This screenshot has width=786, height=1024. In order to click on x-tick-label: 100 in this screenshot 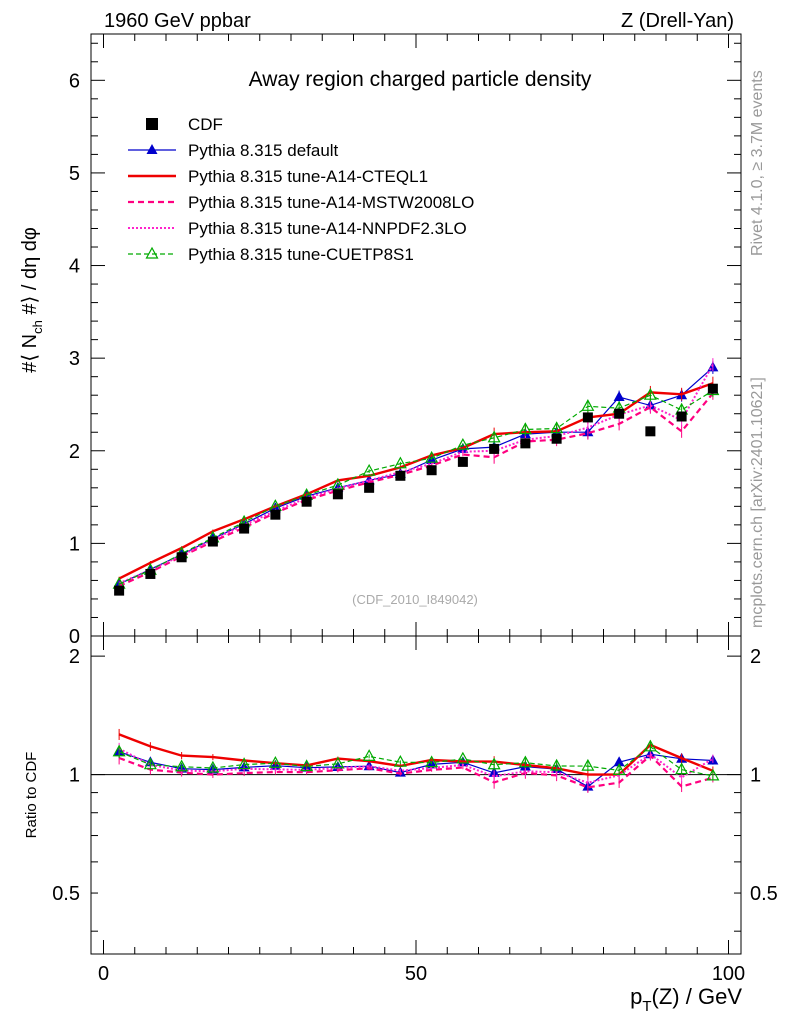, I will do `click(728, 974)`.